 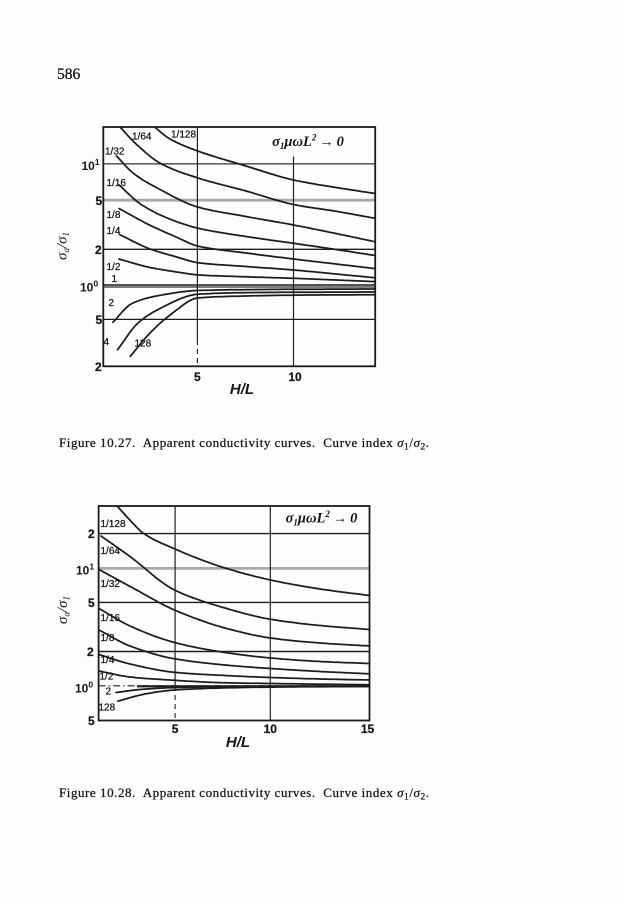 What do you see at coordinates (69, 74) in the screenshot?
I see `svg-text: 586` at bounding box center [69, 74].